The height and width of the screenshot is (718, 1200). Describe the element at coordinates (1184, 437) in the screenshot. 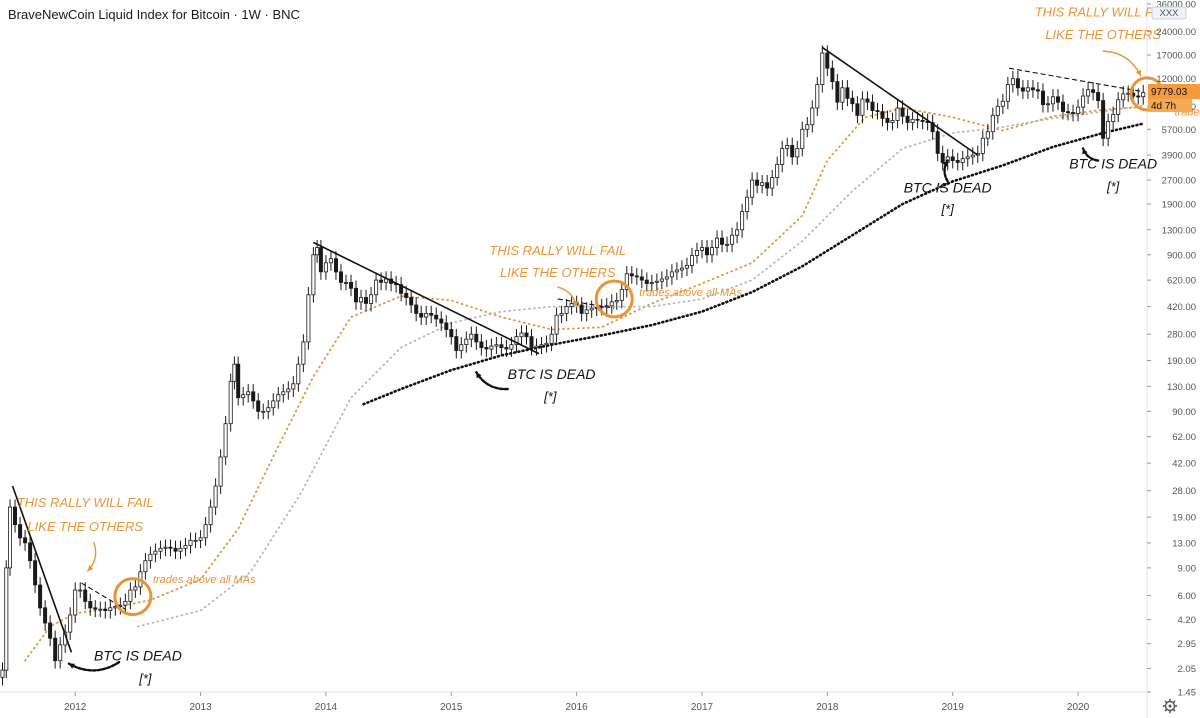

I see `y-tick-label: 62.00` at that location.